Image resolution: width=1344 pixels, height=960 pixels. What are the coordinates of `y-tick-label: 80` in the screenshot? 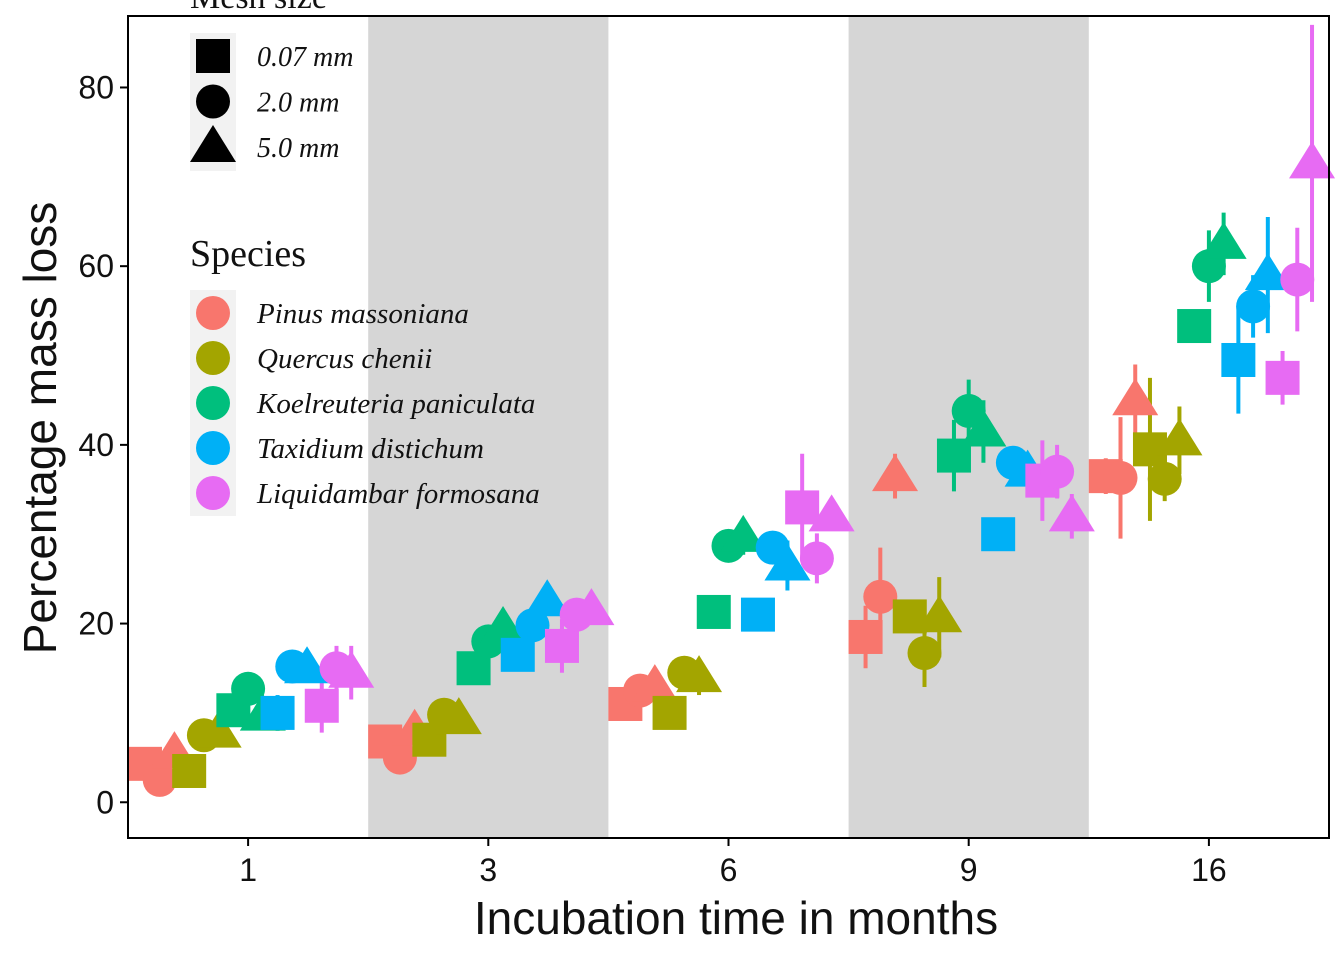 It's located at (96, 87).